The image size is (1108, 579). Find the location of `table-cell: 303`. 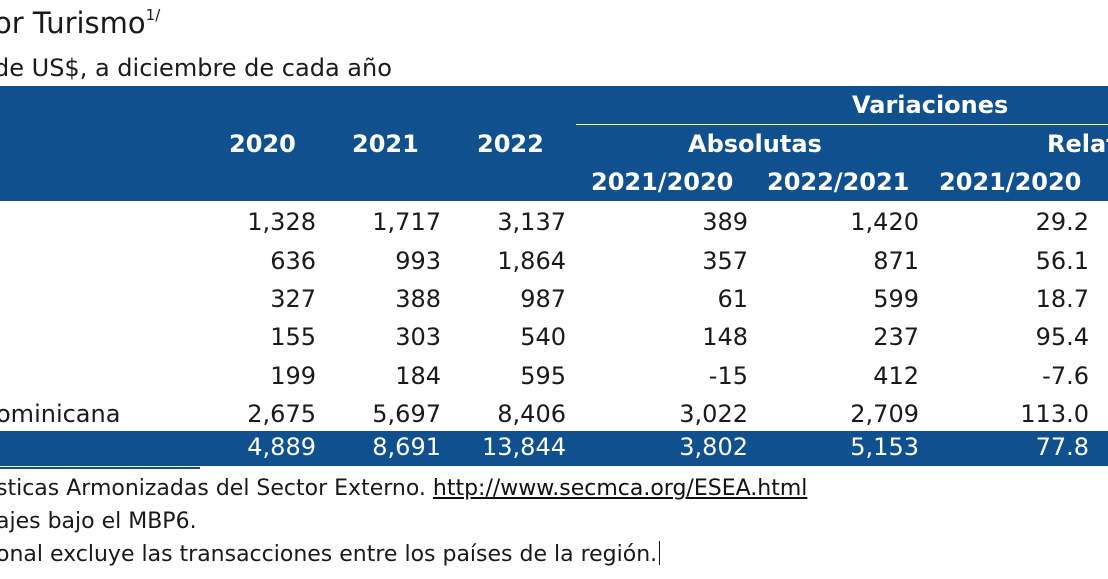

table-cell: 303 is located at coordinates (418, 337).